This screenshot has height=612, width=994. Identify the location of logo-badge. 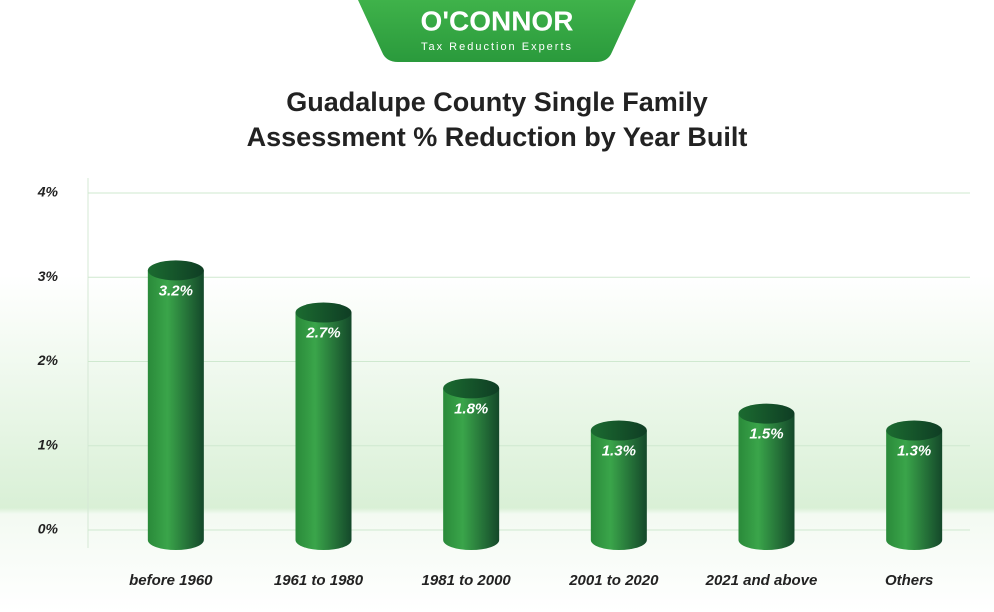
(497, 31).